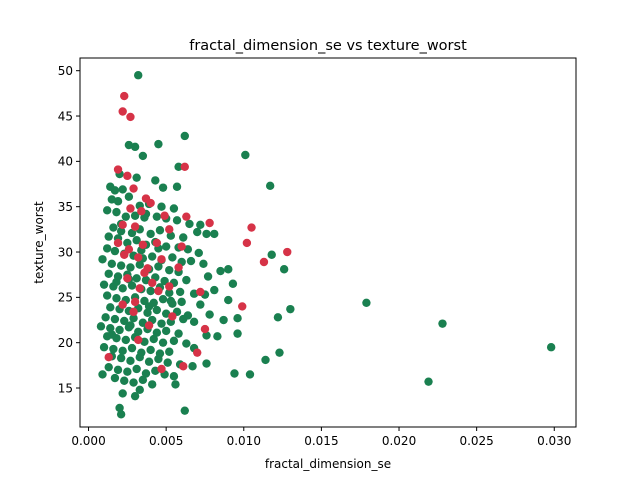  What do you see at coordinates (244, 441) in the screenshot?
I see `x-tick-label: 0.010` at bounding box center [244, 441].